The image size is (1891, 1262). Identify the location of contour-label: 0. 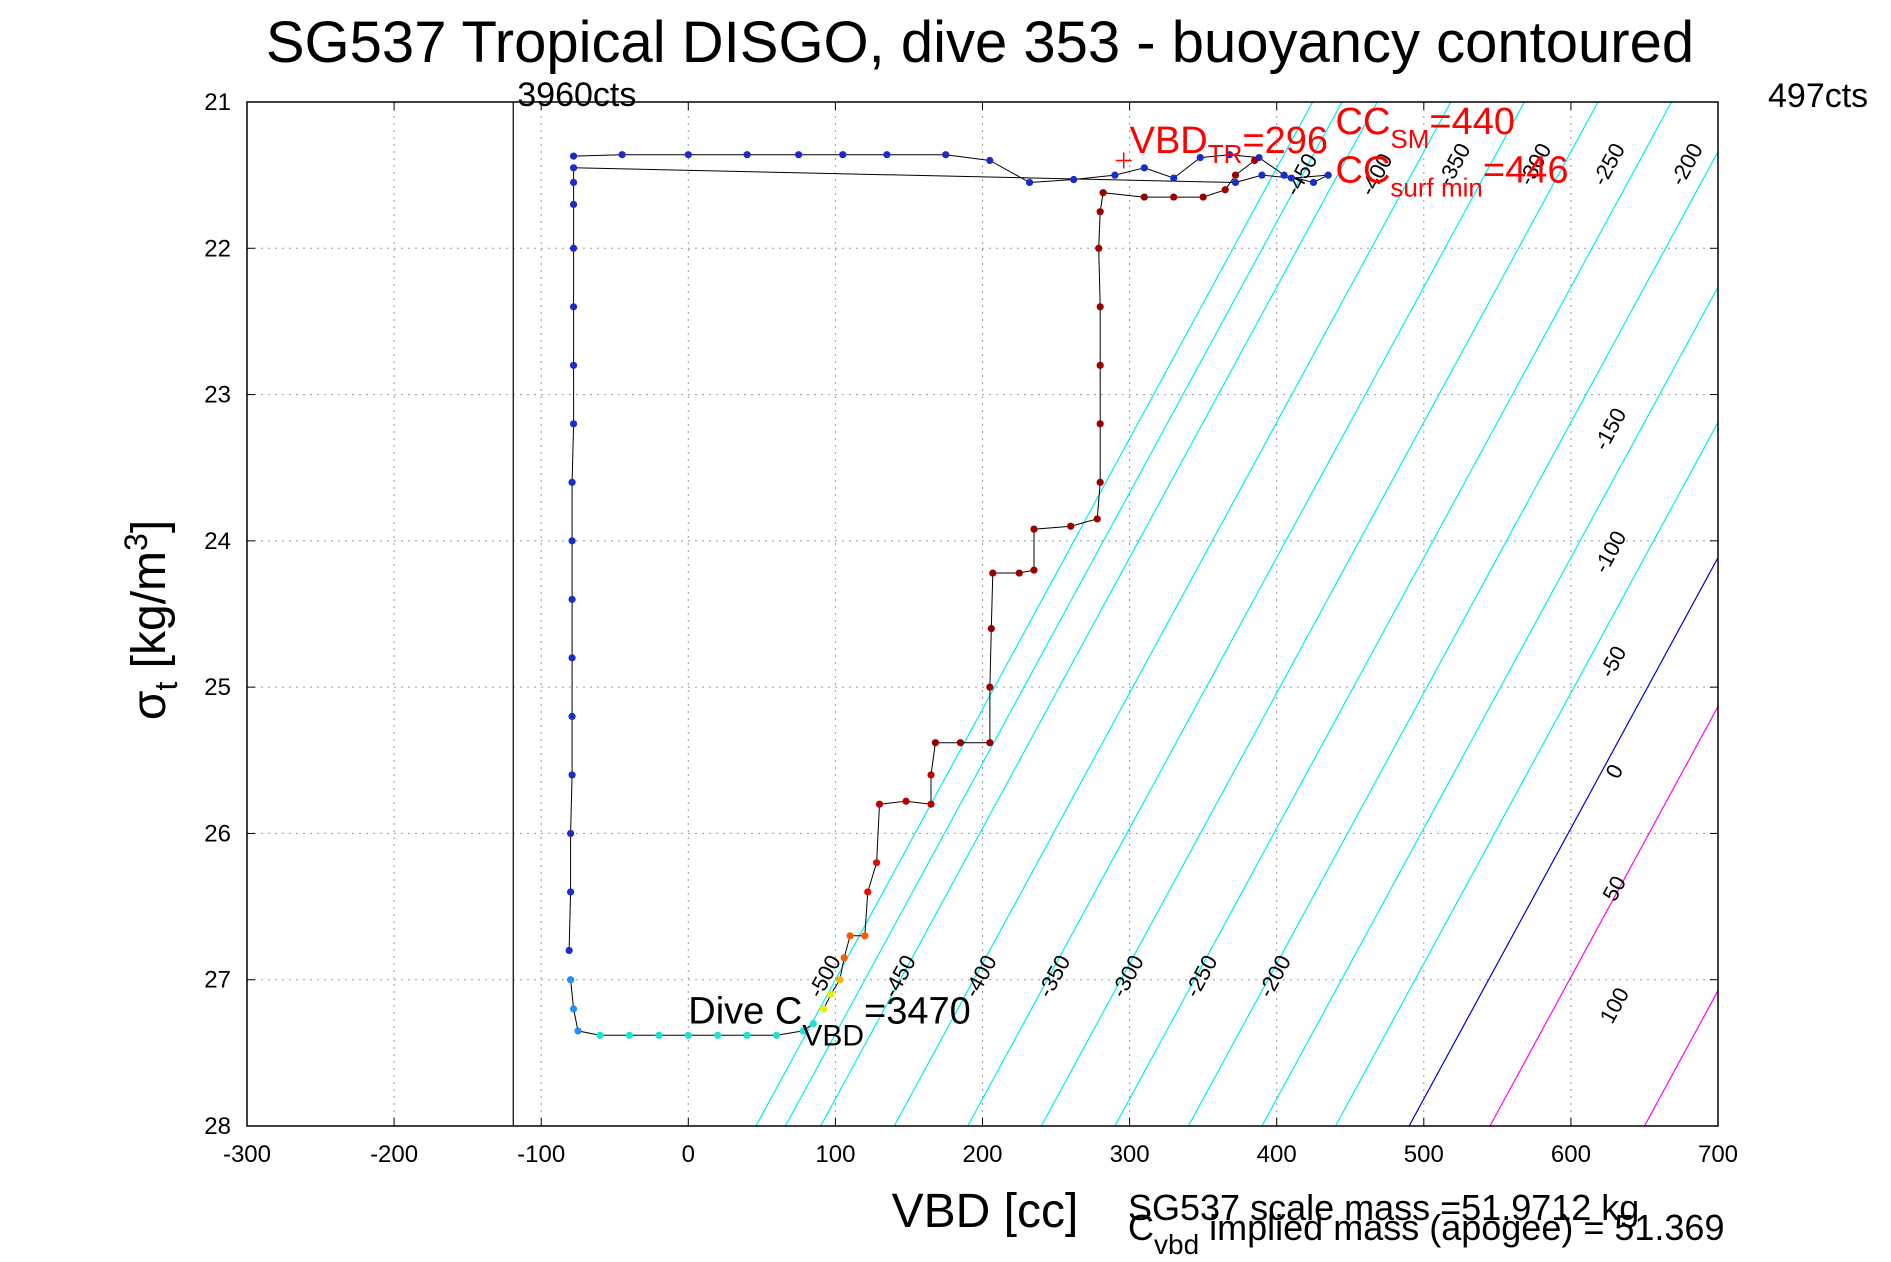
(1614, 771).